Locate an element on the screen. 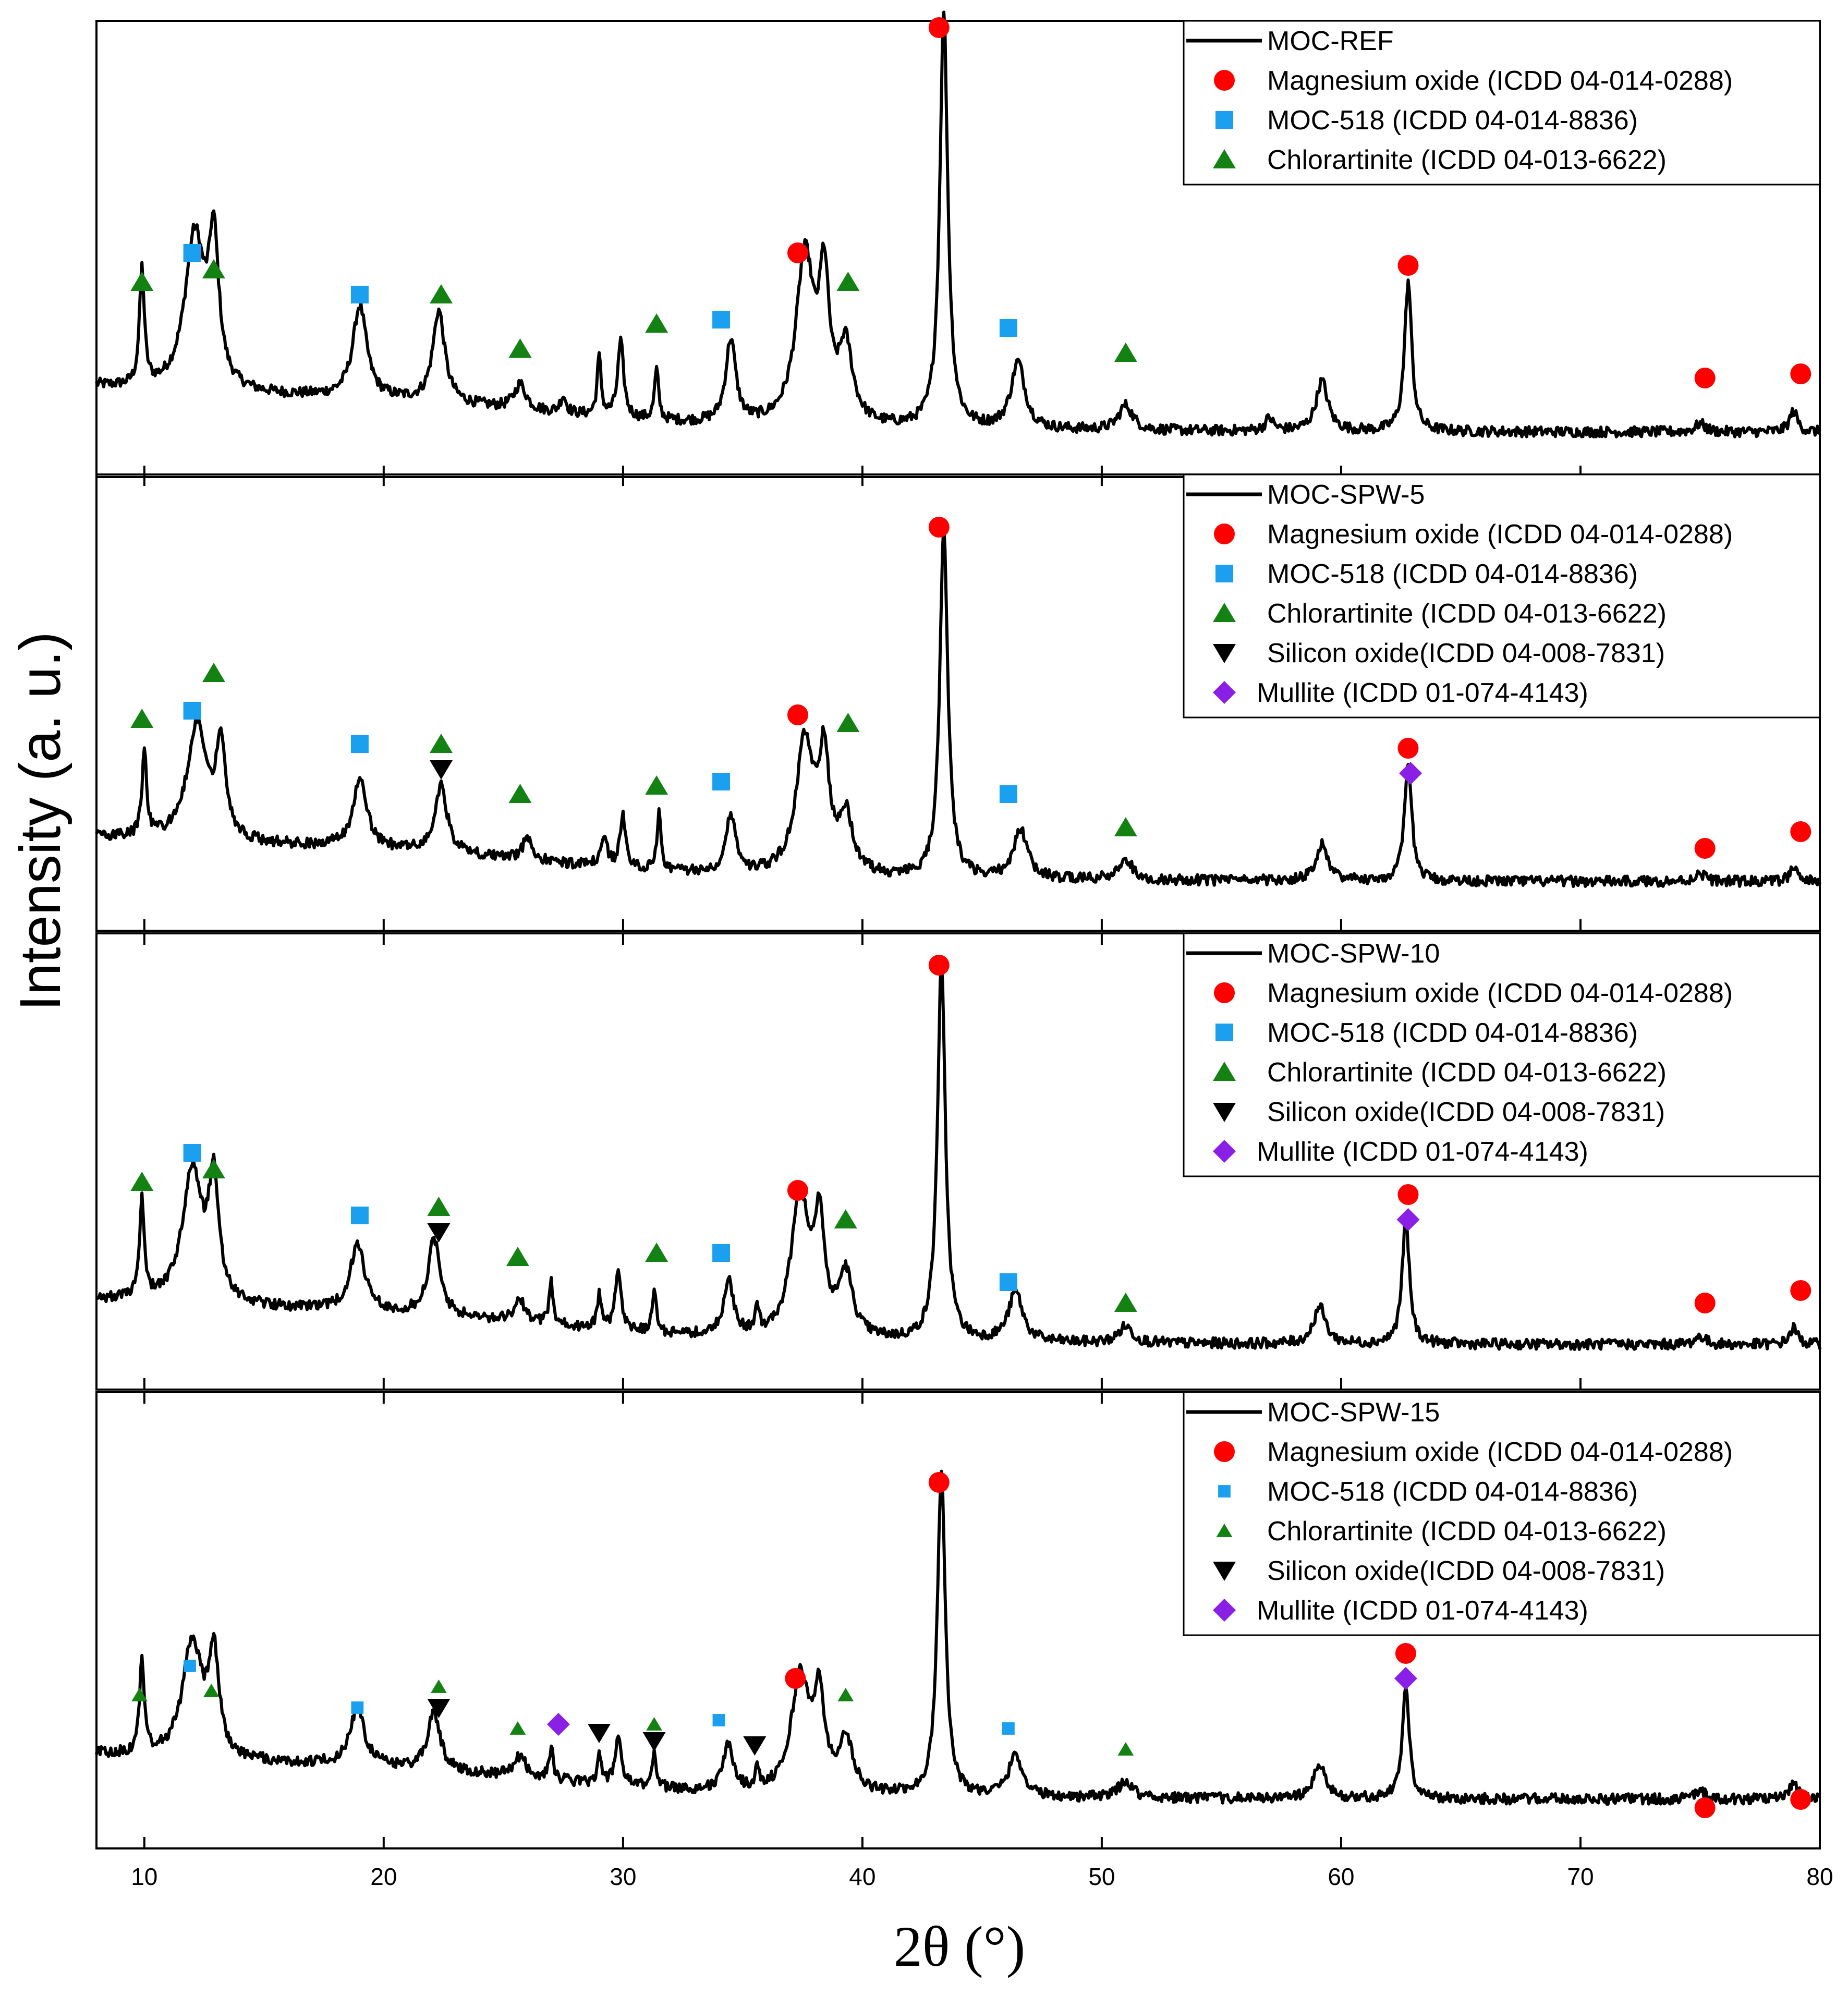 The width and height of the screenshot is (1848, 1996). x-tick-label: 70 is located at coordinates (1580, 1876).